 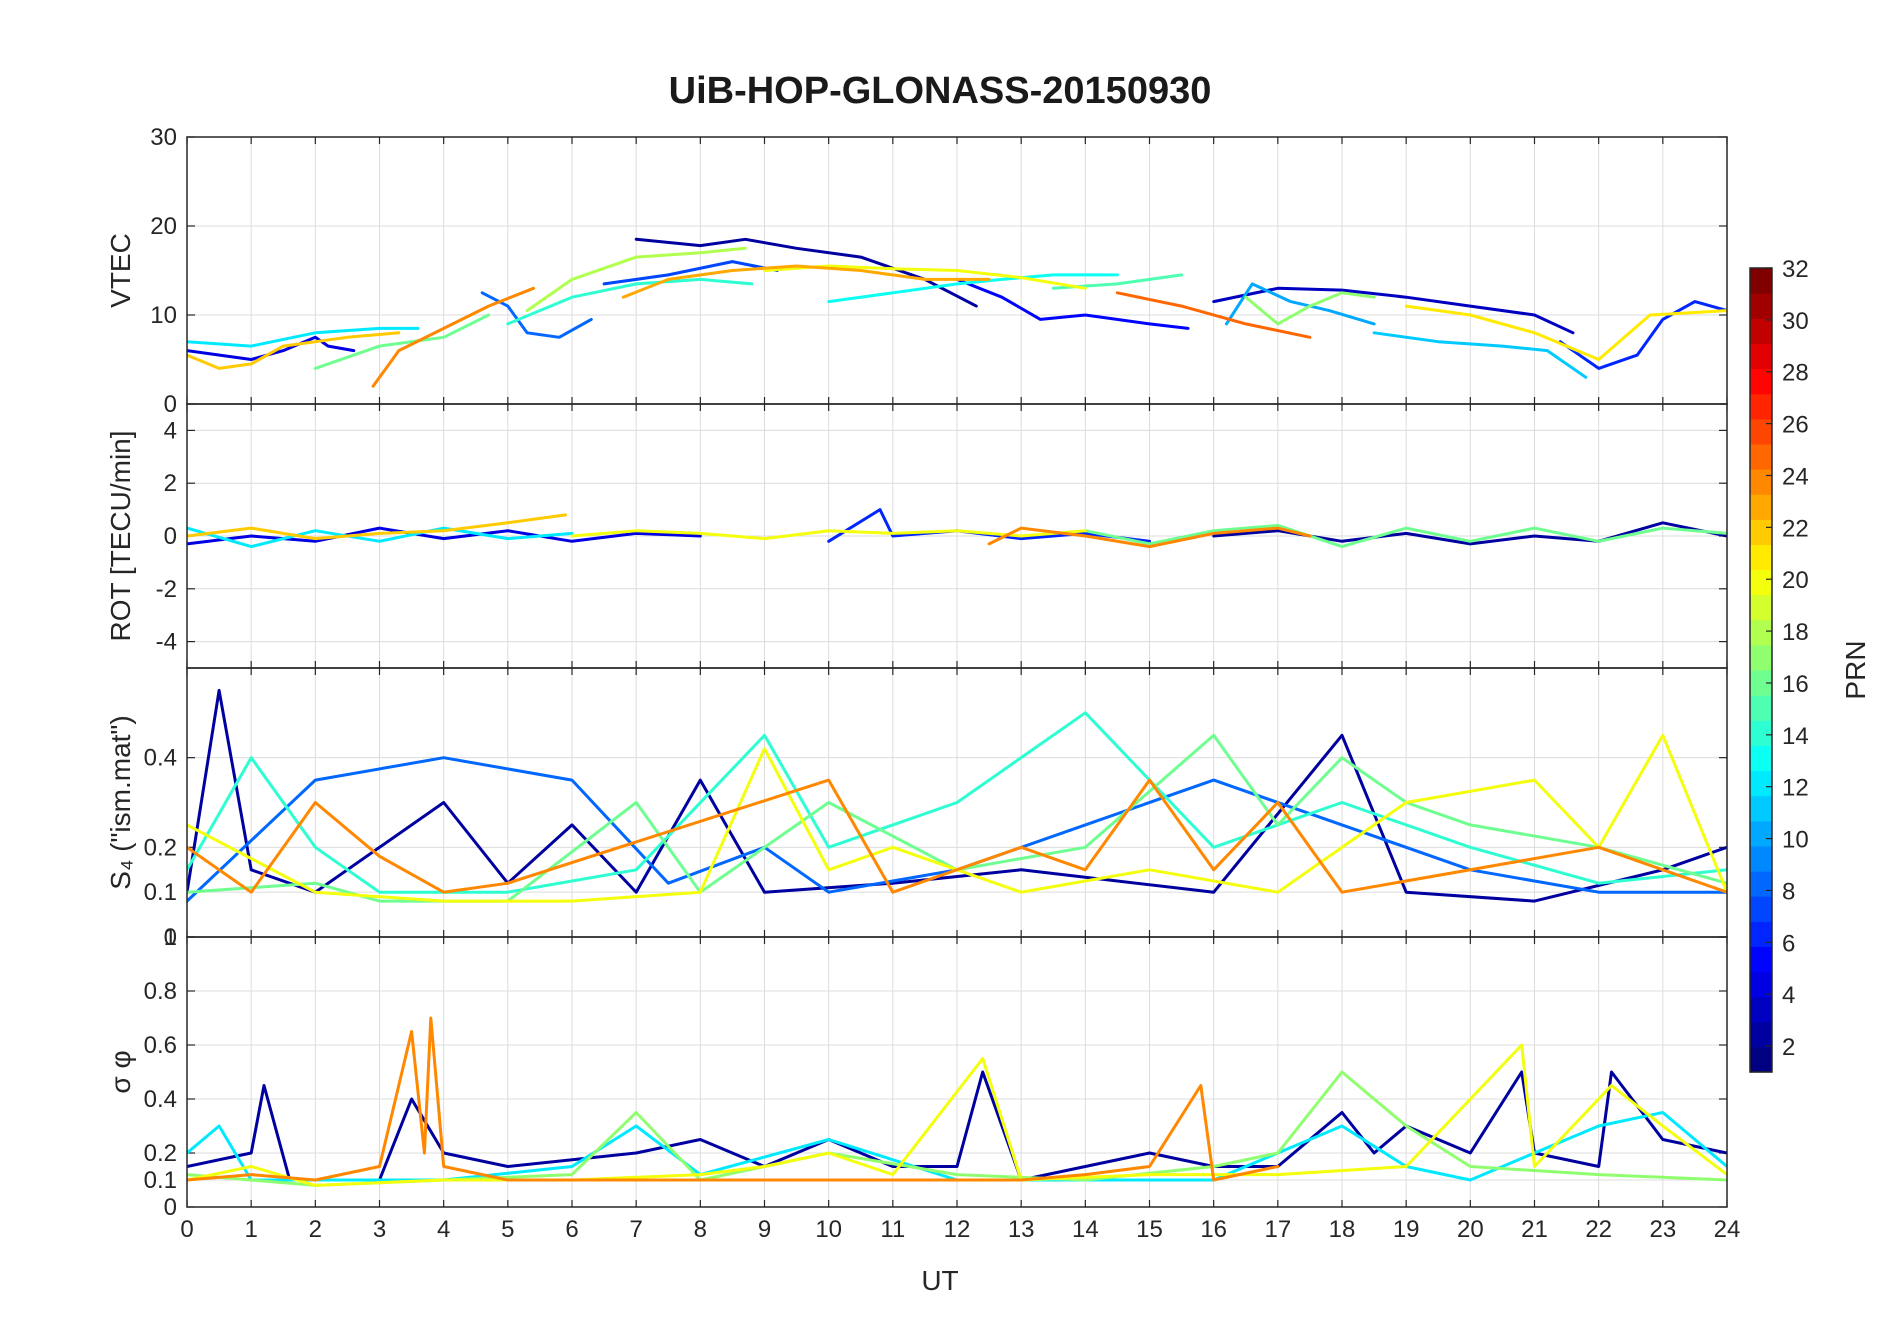 I want to click on y-tick-label: -2, so click(x=166, y=589).